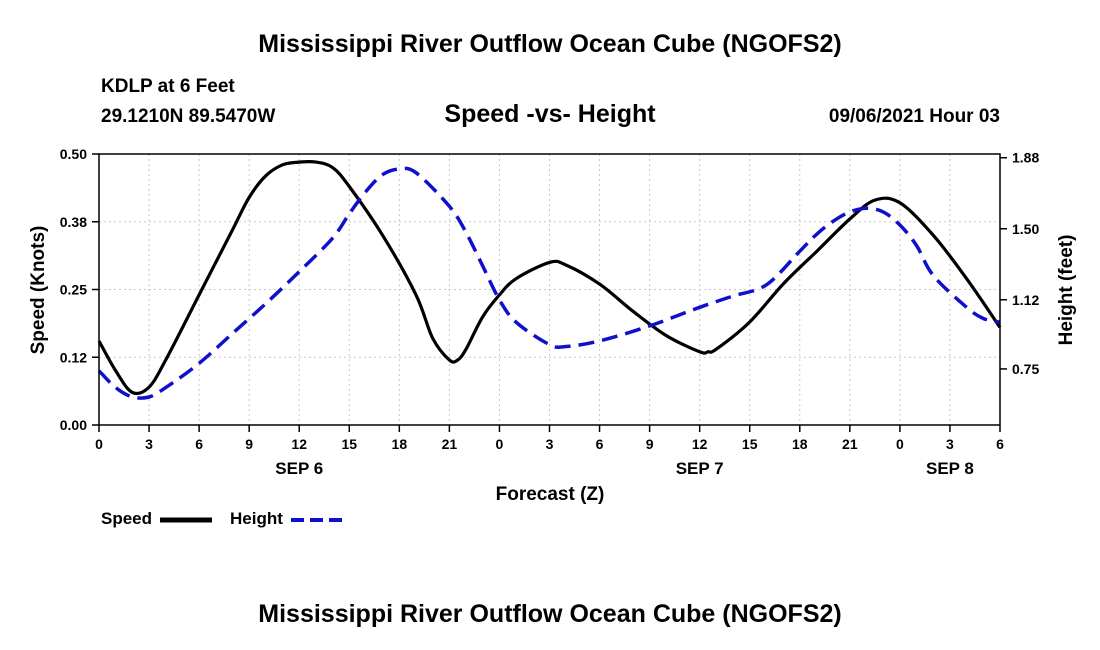  What do you see at coordinates (914, 116) in the screenshot?
I see `datetime-label: 09/06/2021 Hour 03` at bounding box center [914, 116].